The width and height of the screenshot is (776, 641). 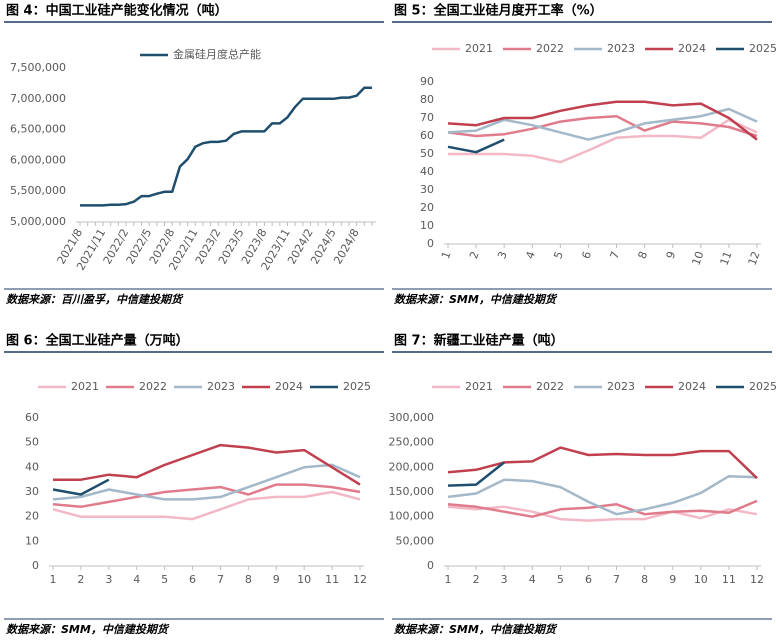 What do you see at coordinates (412, 417) in the screenshot?
I see `y-tick-label: 300,000` at bounding box center [412, 417].